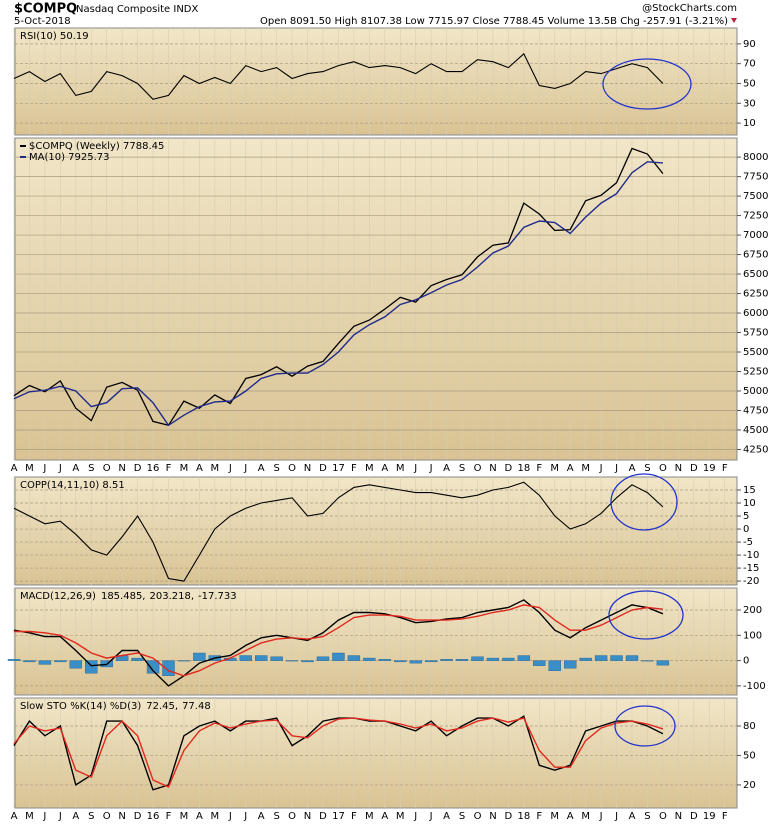 This screenshot has width=780, height=828. I want to click on y-tick-label: 7500, so click(755, 196).